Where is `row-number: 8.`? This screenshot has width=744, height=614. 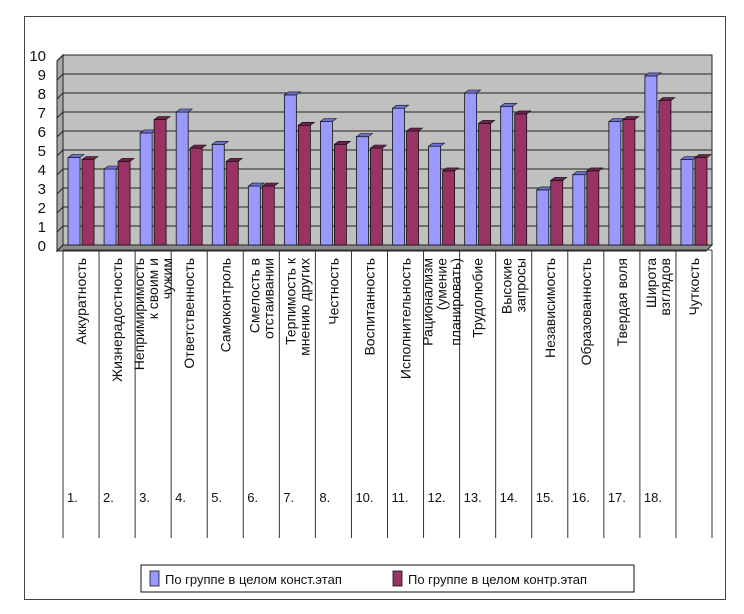 row-number: 8. is located at coordinates (324, 497).